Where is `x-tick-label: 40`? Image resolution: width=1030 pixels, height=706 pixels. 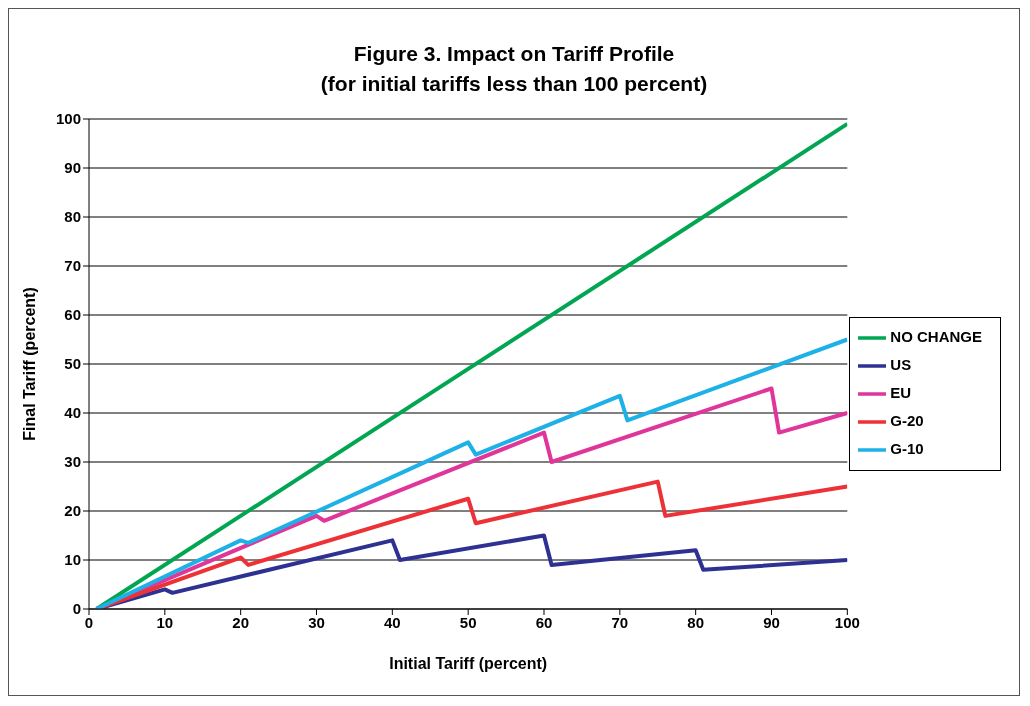
x-tick-label: 40 is located at coordinates (392, 622).